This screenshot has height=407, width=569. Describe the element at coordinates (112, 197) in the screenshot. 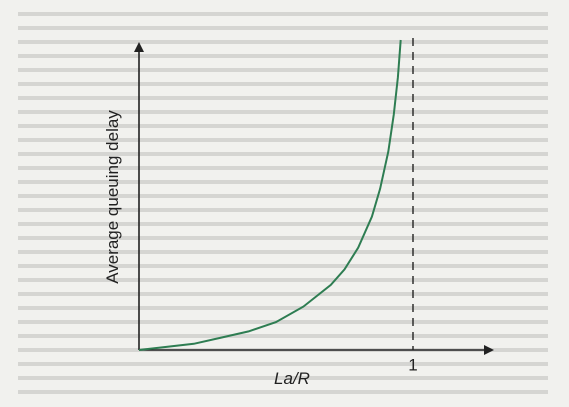

I see `y-axis-label: Average queuing delay` at that location.